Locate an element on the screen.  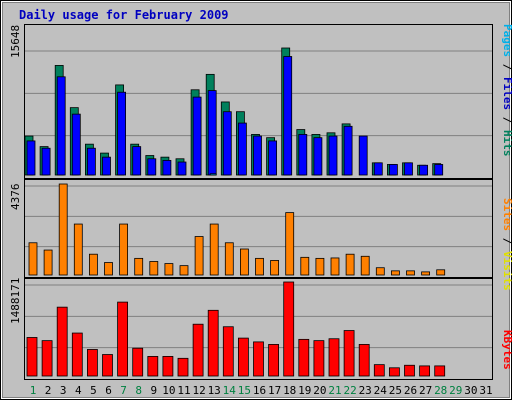
x-tick-label: 10 is located at coordinates (168, 390).